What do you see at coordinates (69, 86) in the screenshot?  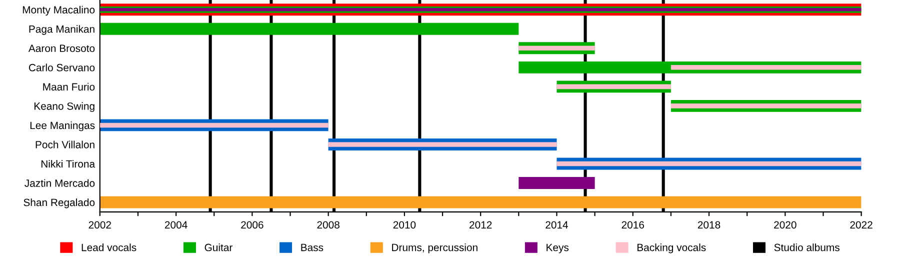 I see `y-tick-label: Maan Furio` at bounding box center [69, 86].